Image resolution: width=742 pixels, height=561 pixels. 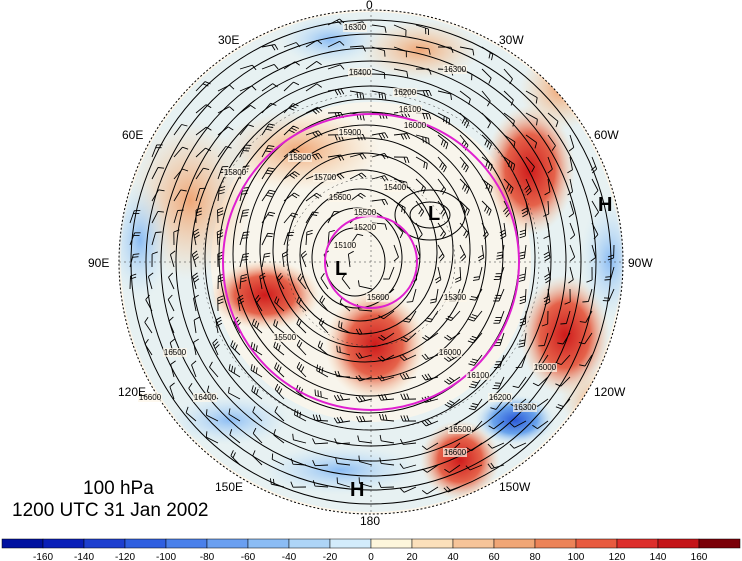 What do you see at coordinates (365, 227) in the screenshot?
I see `contour-label: 15200` at bounding box center [365, 227].